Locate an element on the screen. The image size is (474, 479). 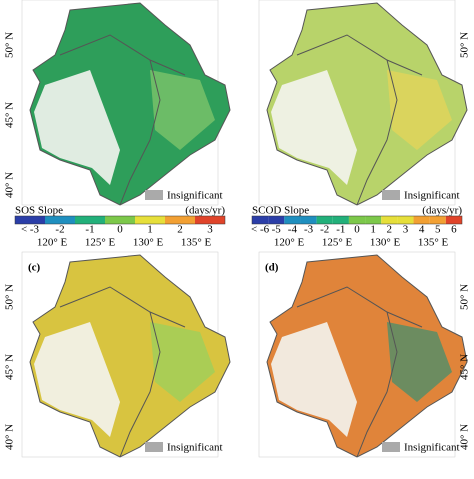
colorbar-tick: -5 is located at coordinates (277, 230).